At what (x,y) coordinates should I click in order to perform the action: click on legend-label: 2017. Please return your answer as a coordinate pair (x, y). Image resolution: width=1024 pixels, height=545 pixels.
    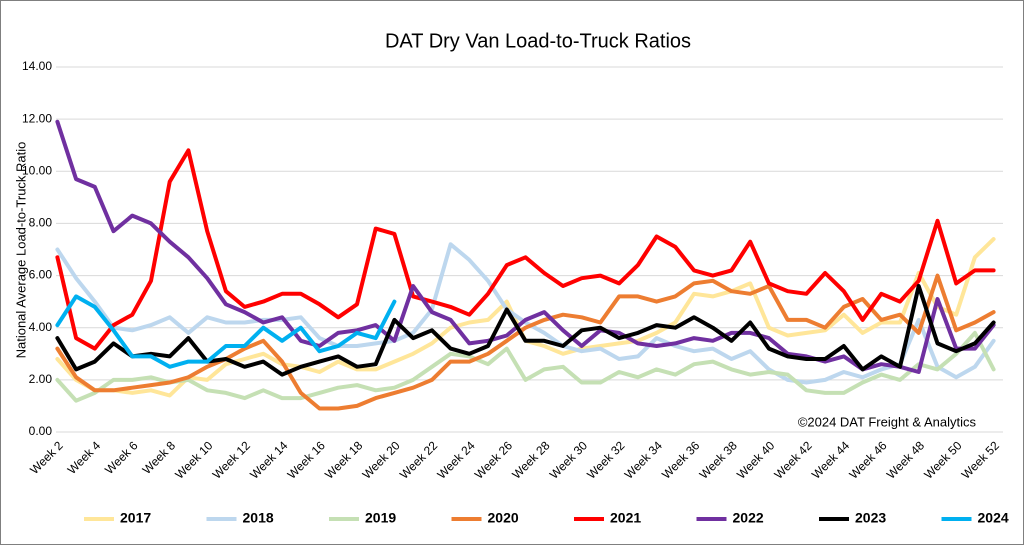
    Looking at the image, I should click on (135, 518).